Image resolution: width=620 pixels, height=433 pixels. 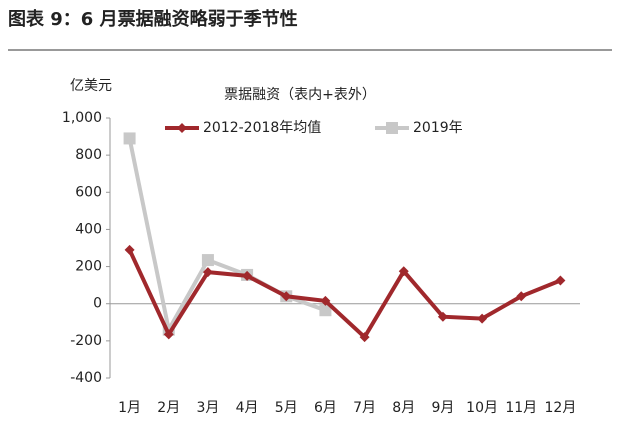 I want to click on x-tick-label: 8月, so click(x=403, y=408).